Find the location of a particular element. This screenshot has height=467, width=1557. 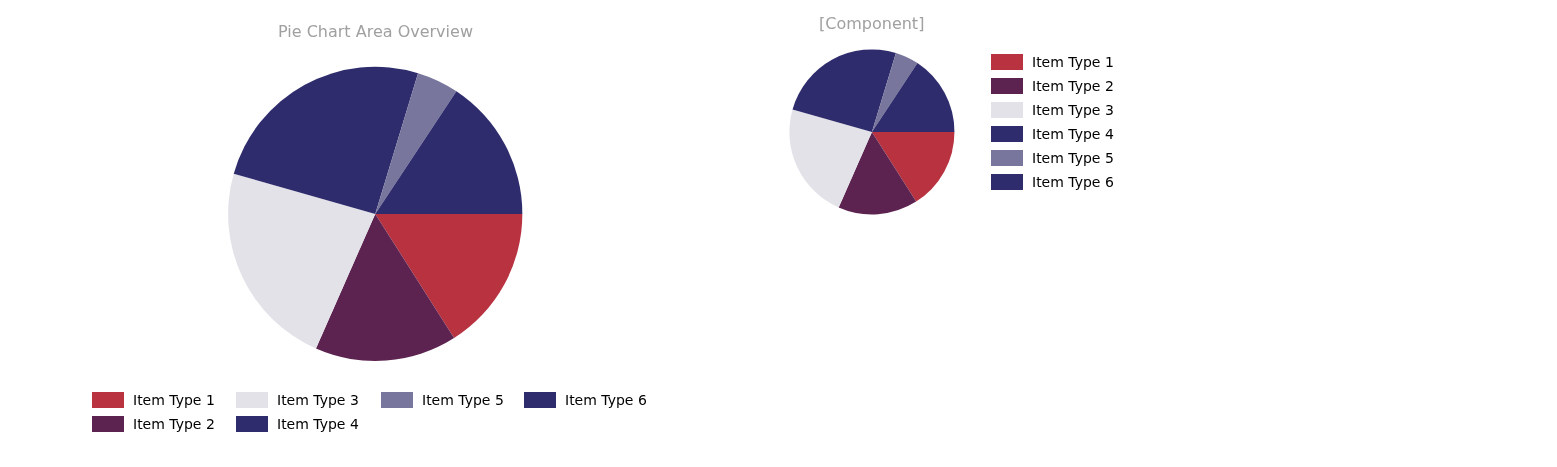

chart-title: [Component] is located at coordinates (872, 23).